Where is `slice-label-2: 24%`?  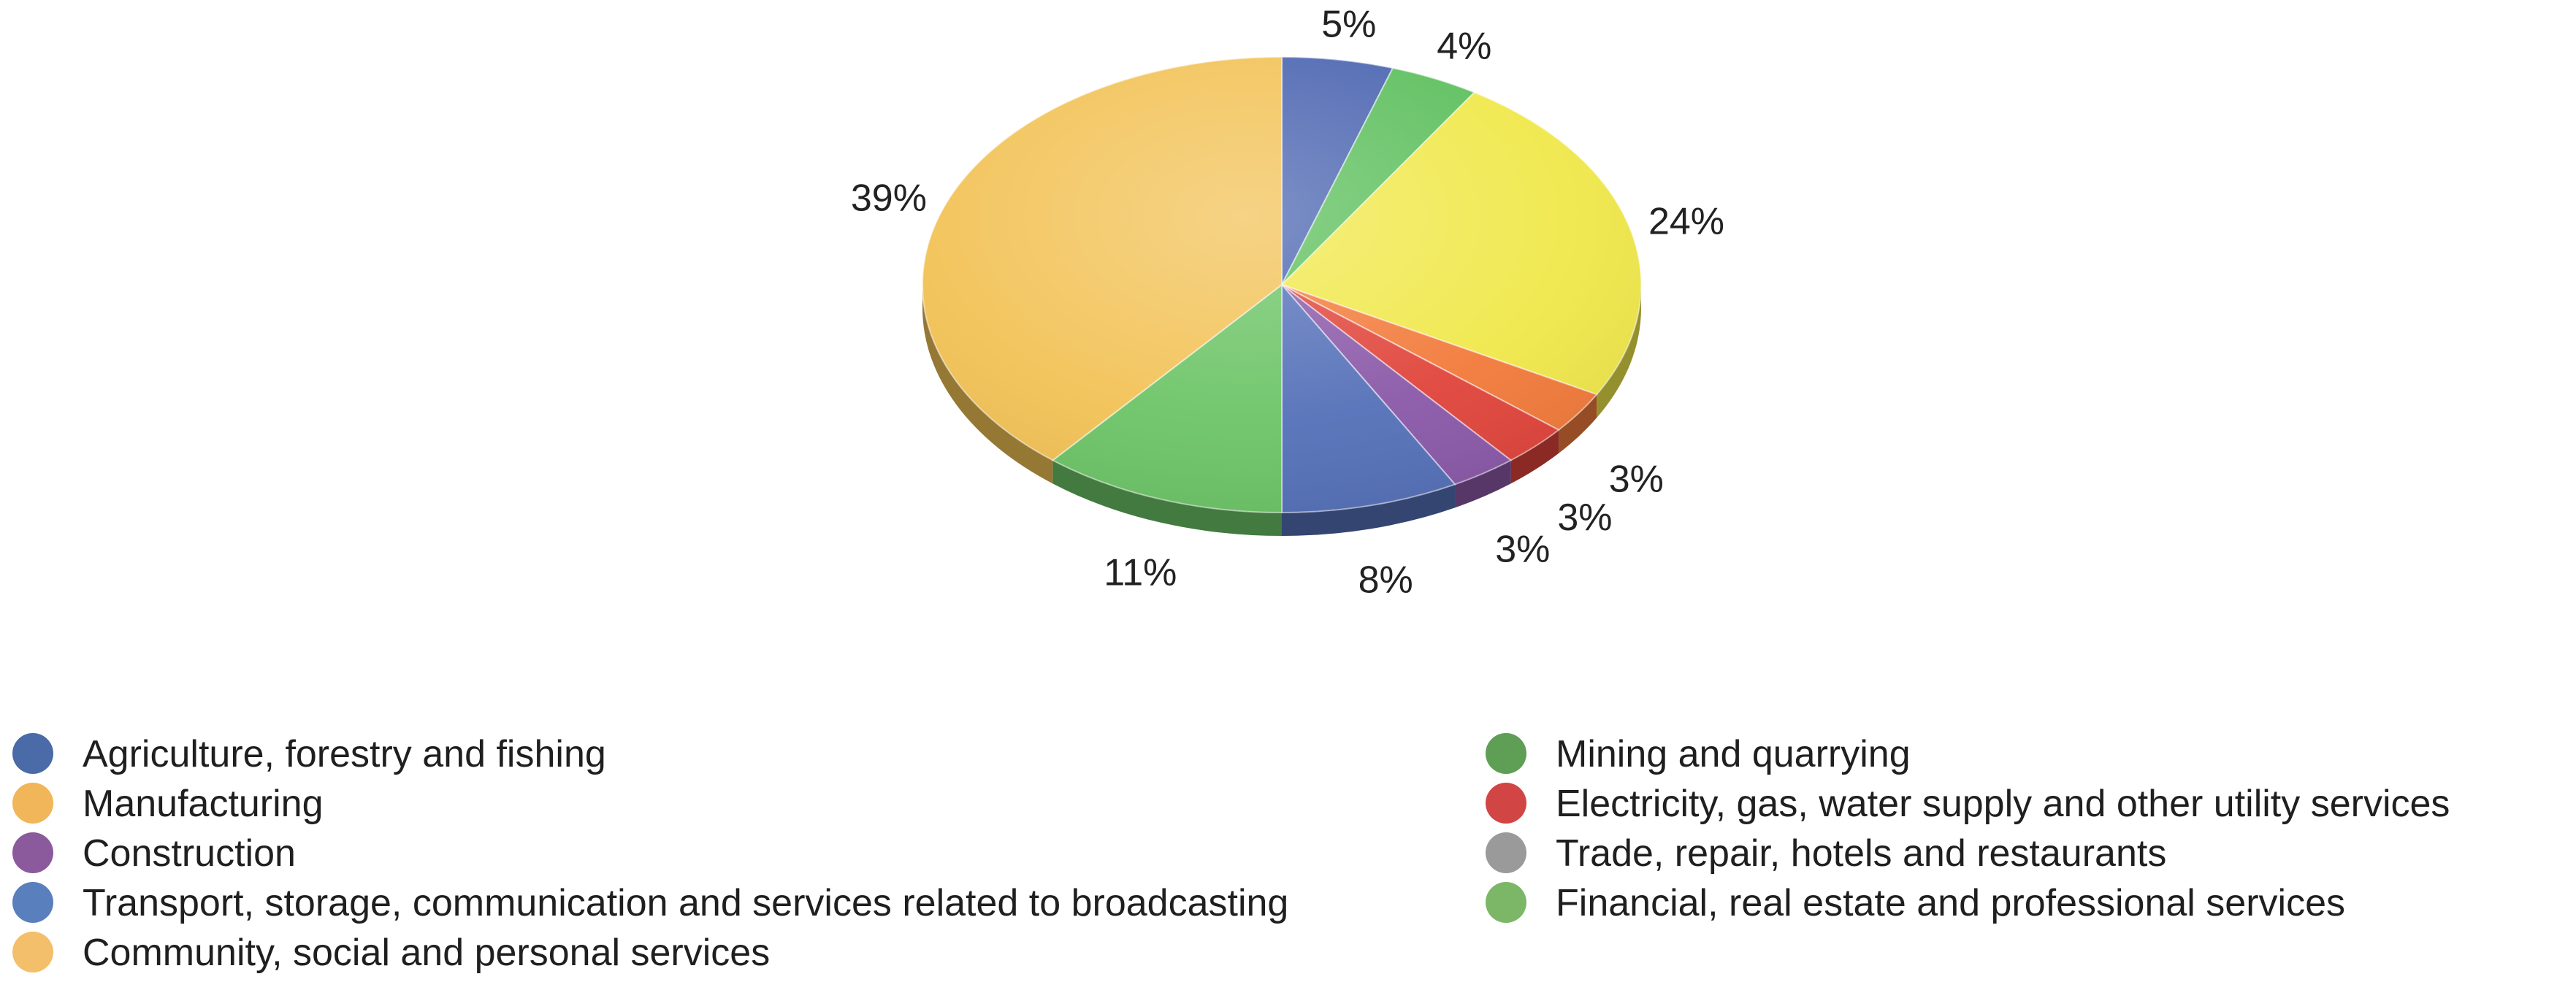 slice-label-2: 24% is located at coordinates (1686, 221).